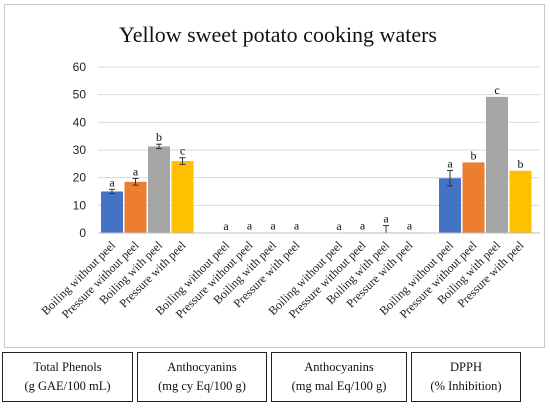 This screenshot has width=550, height=411. Describe the element at coordinates (80, 67) in the screenshot. I see `y-tick-label: 60` at that location.